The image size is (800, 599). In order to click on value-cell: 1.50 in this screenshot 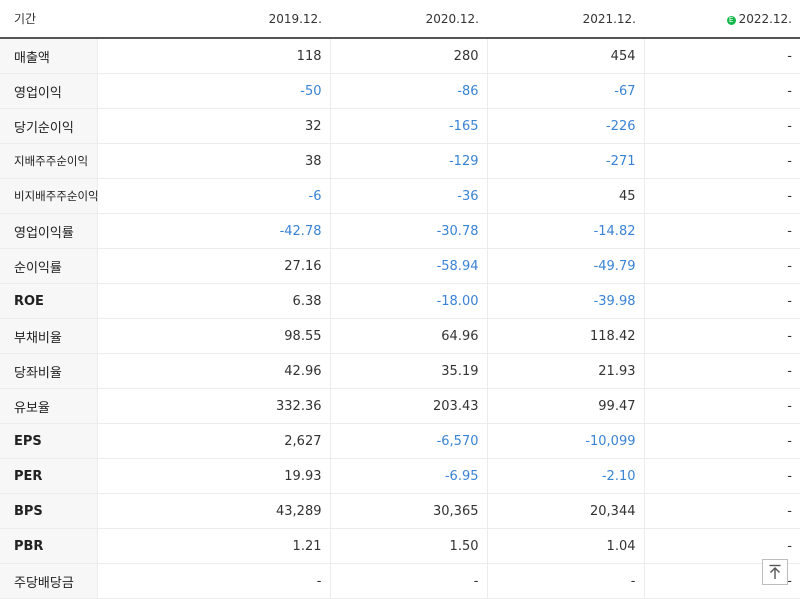, I will do `click(408, 546)`.